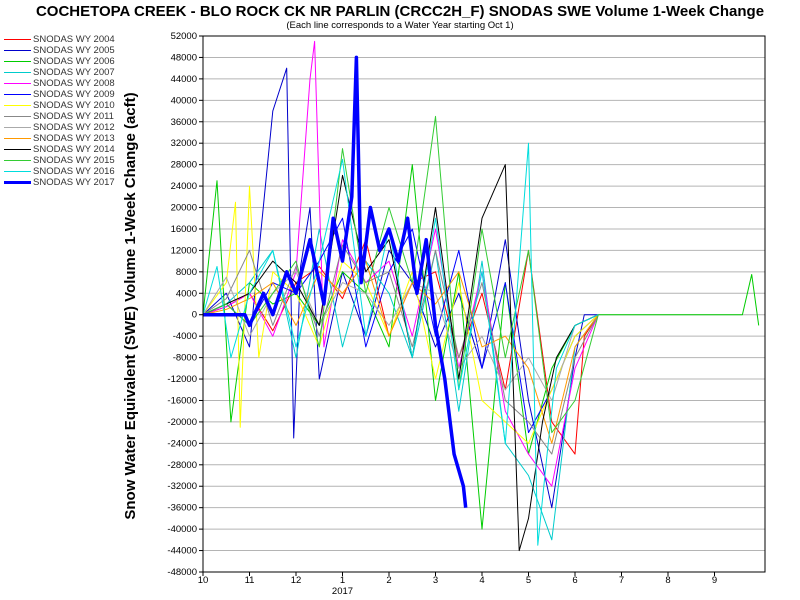  What do you see at coordinates (182, 486) in the screenshot?
I see `y-tick-label: -32000` at bounding box center [182, 486].